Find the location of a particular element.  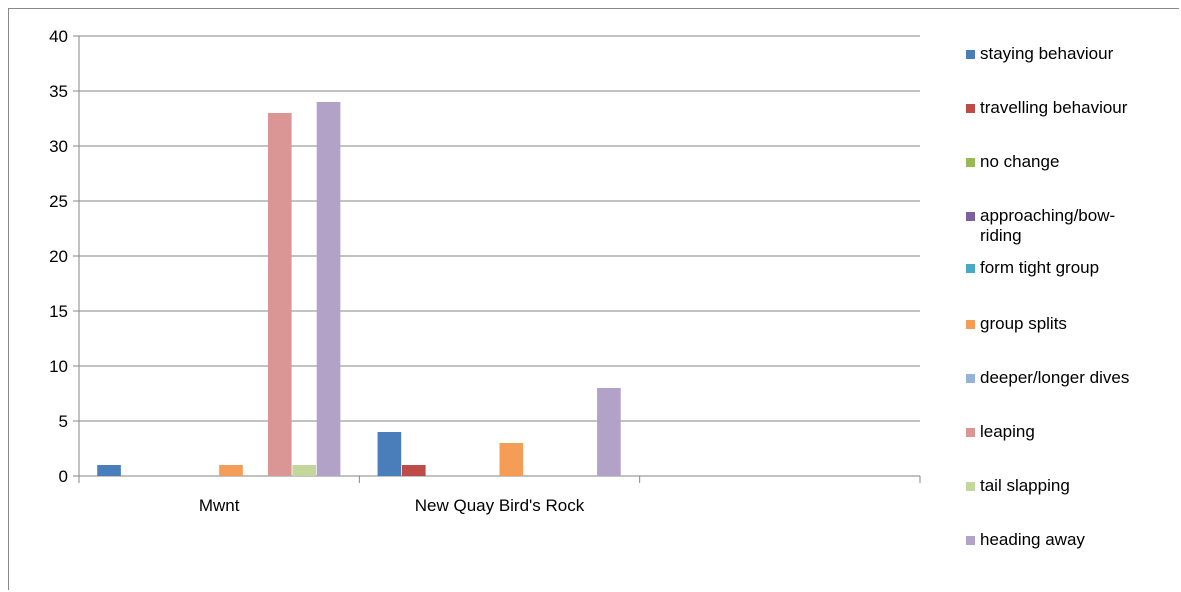

y-tick-label: 0 is located at coordinates (63, 476).